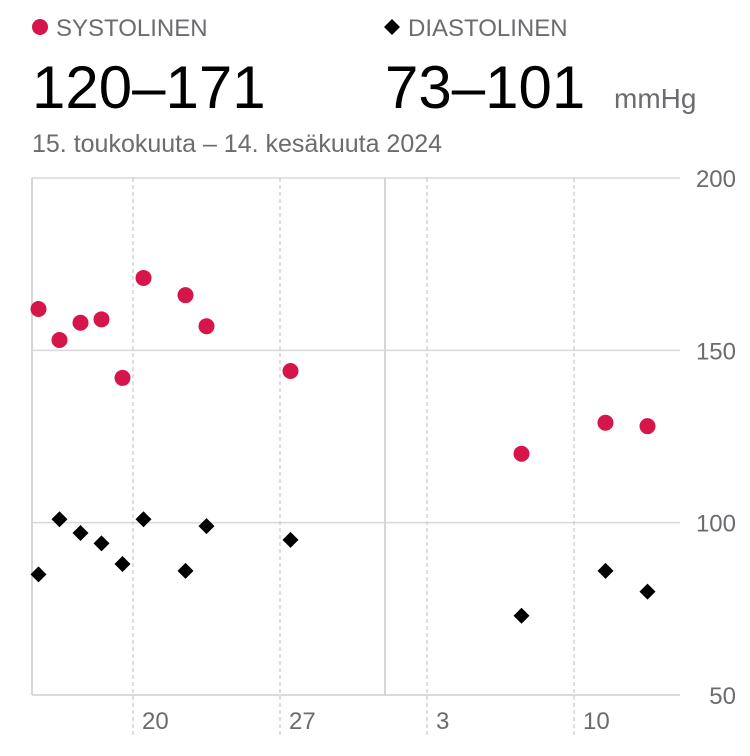  Describe the element at coordinates (722, 696) in the screenshot. I see `y-tick-label: 50` at that location.